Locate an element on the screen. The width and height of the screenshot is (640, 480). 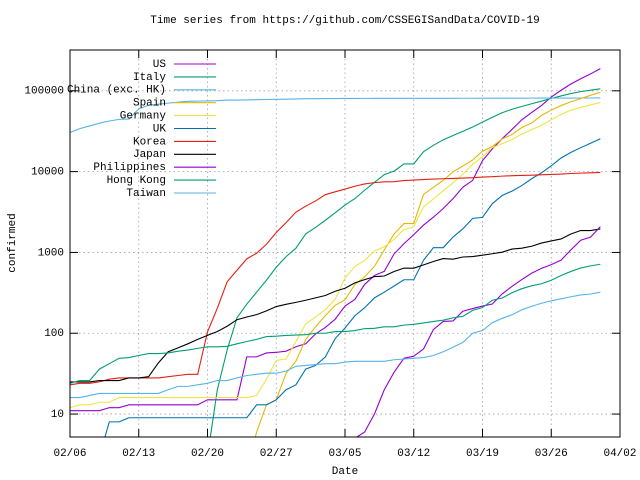
legend-label: UK is located at coordinates (160, 129).